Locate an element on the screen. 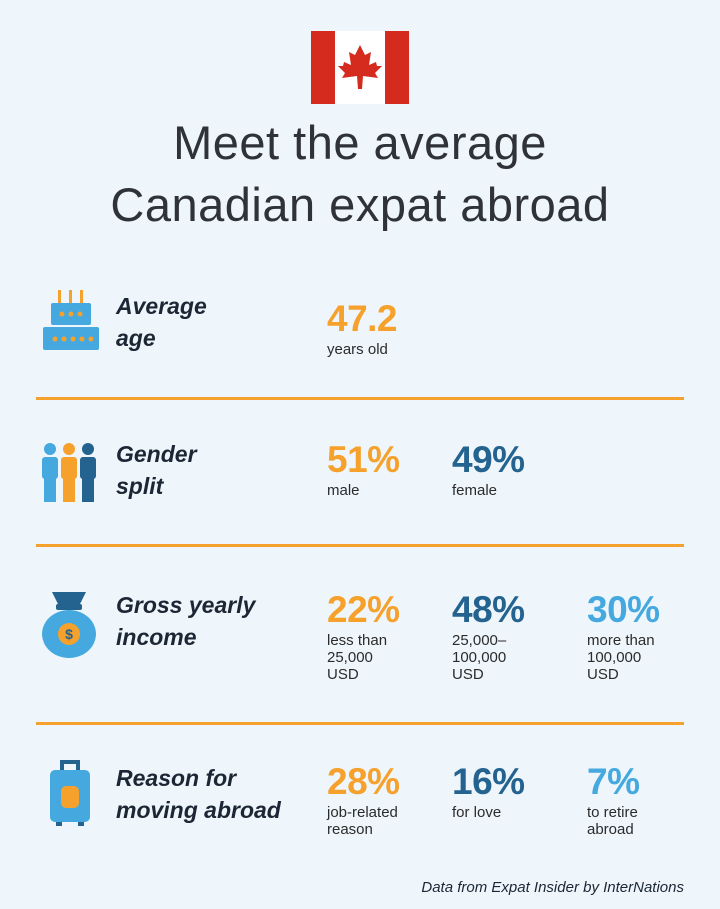  job-value: 28% is located at coordinates (363, 781).